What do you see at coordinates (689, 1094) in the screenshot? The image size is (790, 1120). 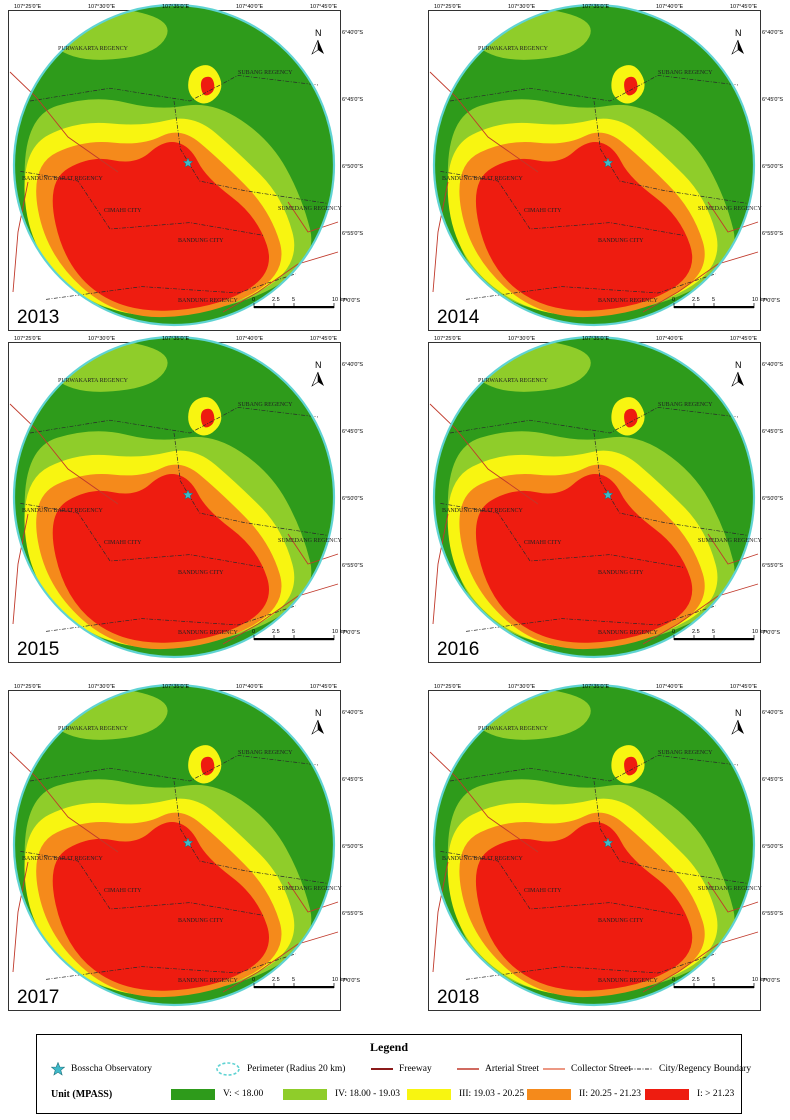 I see `legend-class-i: I: > 21.23` at bounding box center [689, 1094].